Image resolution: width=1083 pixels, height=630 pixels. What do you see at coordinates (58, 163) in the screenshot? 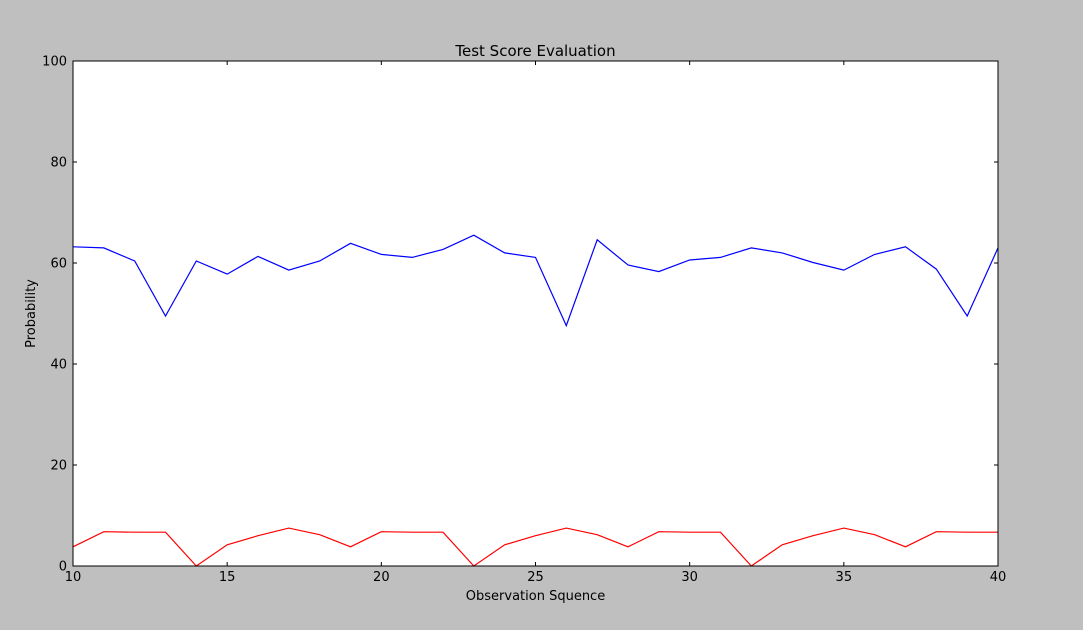
I see `y-tick-label: 80` at bounding box center [58, 163].